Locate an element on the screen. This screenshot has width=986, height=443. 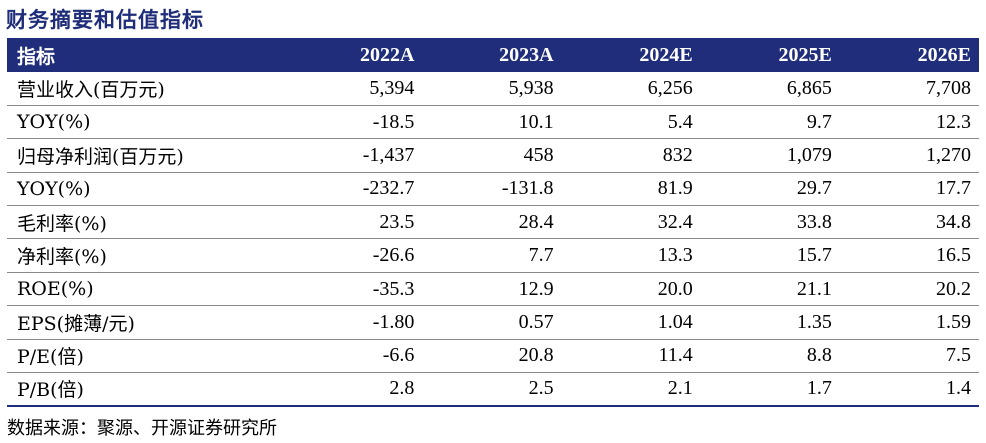
table-cell: -6.6 is located at coordinates (398, 355).